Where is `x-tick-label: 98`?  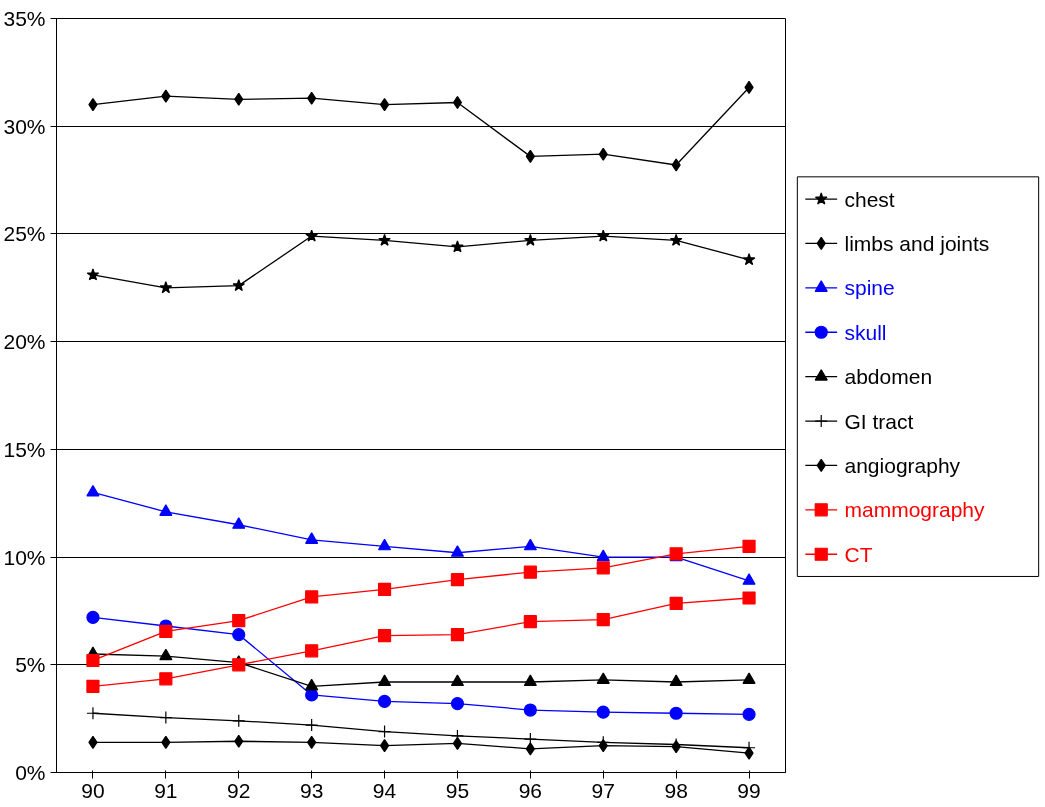 x-tick-label: 98 is located at coordinates (676, 790).